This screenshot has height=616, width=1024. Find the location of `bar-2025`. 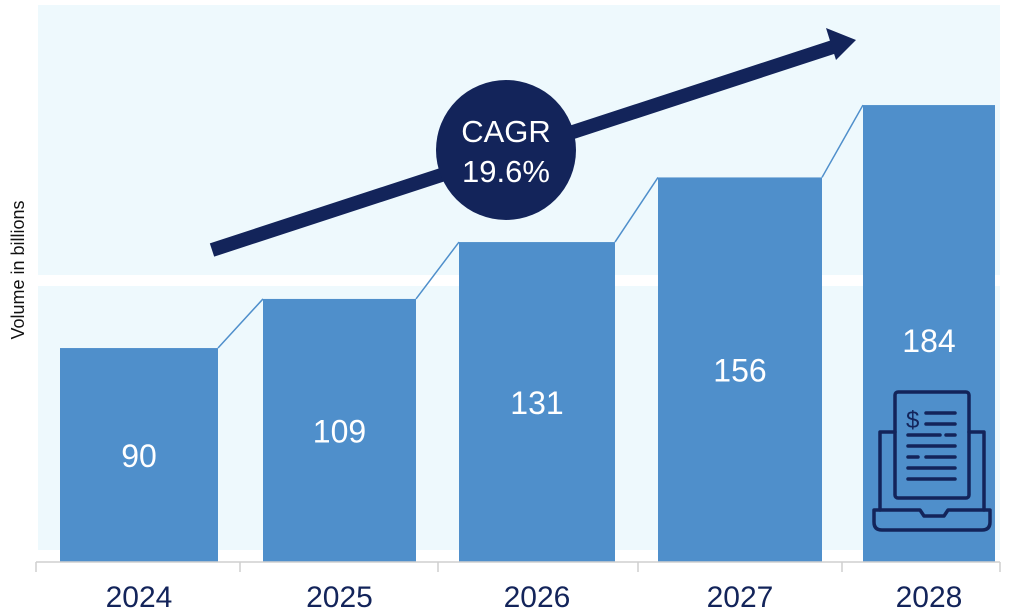

bar-2025 is located at coordinates (339, 430).